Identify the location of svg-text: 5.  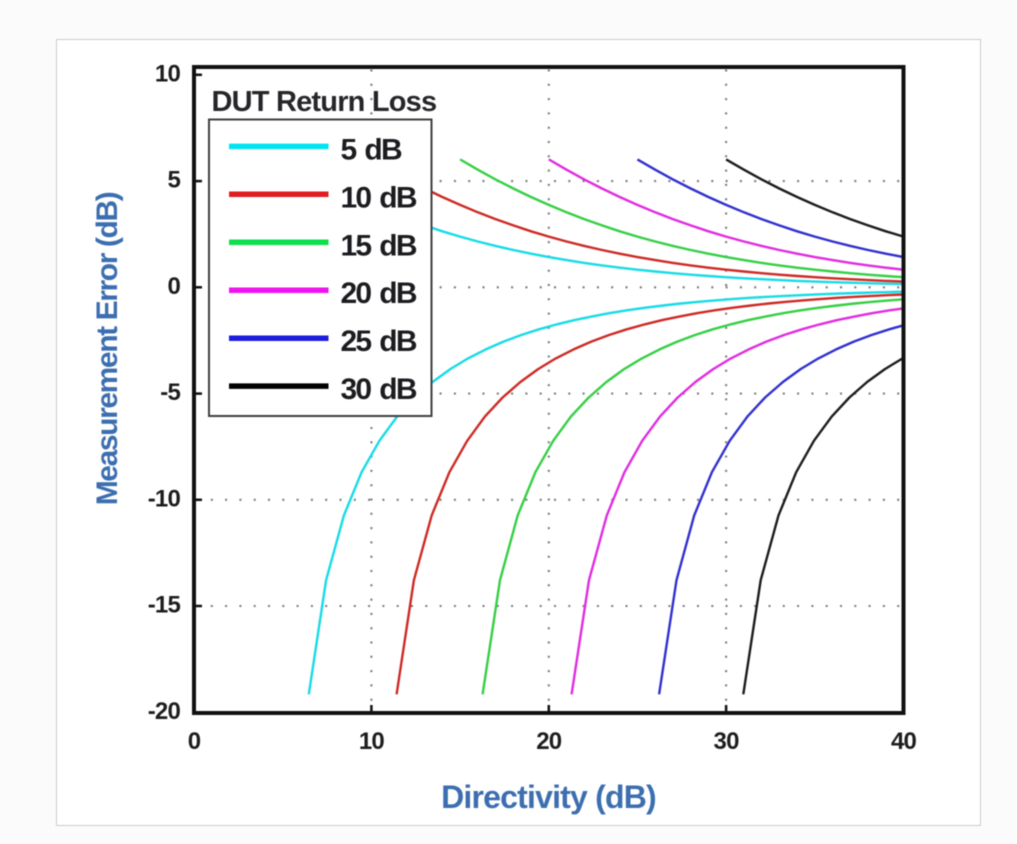
(173, 180).